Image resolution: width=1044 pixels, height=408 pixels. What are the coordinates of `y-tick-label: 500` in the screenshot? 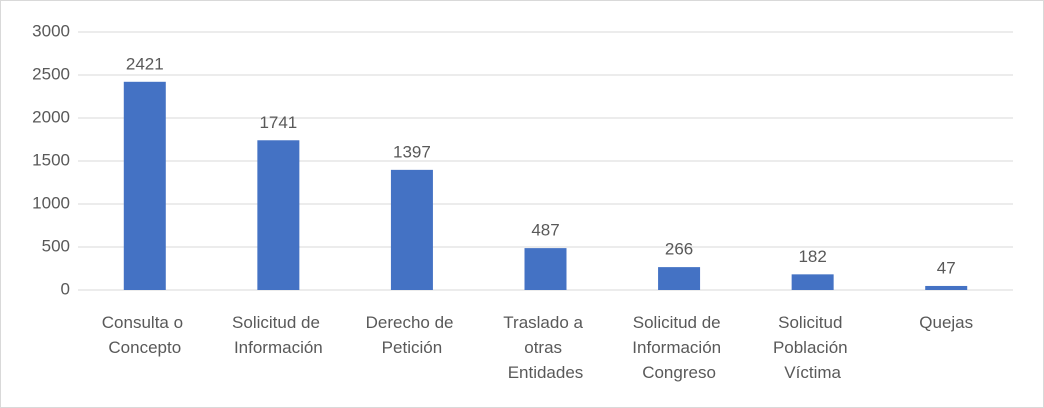 It's located at (56, 245).